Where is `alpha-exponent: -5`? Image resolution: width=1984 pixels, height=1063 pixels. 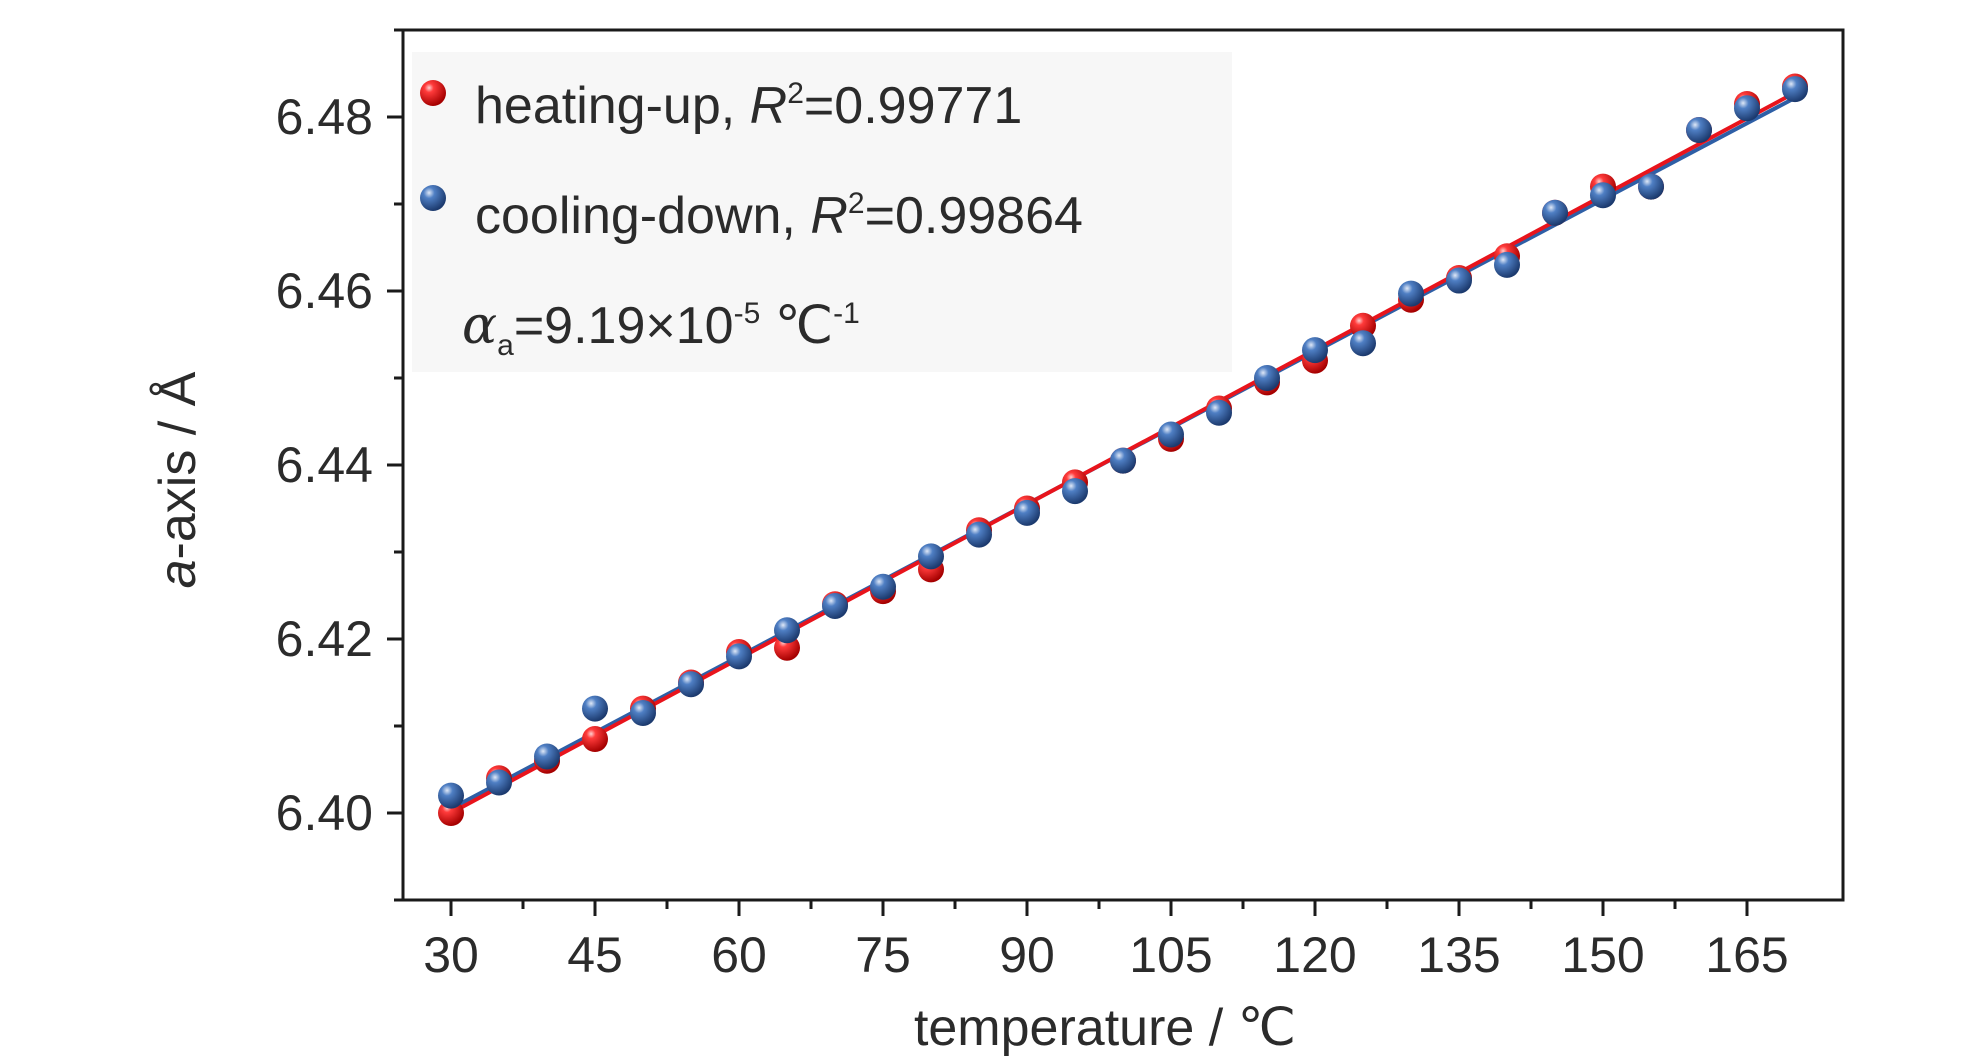
alpha-exponent: -5 is located at coordinates (747, 313).